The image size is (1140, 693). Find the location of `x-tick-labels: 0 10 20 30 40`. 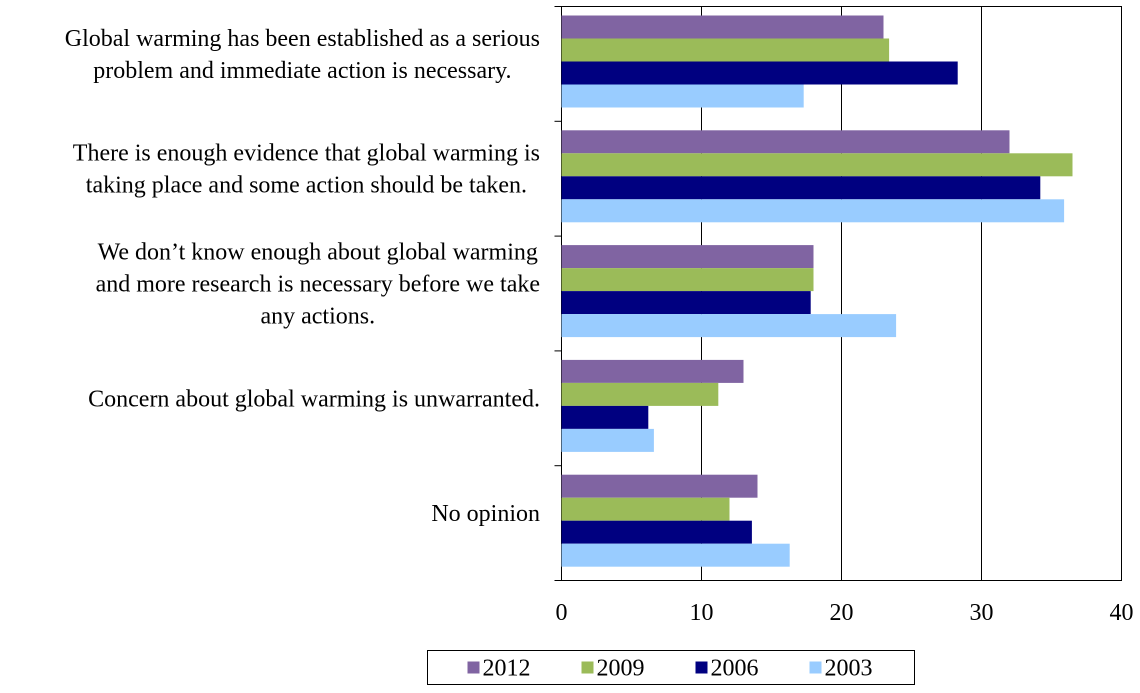

x-tick-labels: 0 10 20 30 40 is located at coordinates (845, 613).